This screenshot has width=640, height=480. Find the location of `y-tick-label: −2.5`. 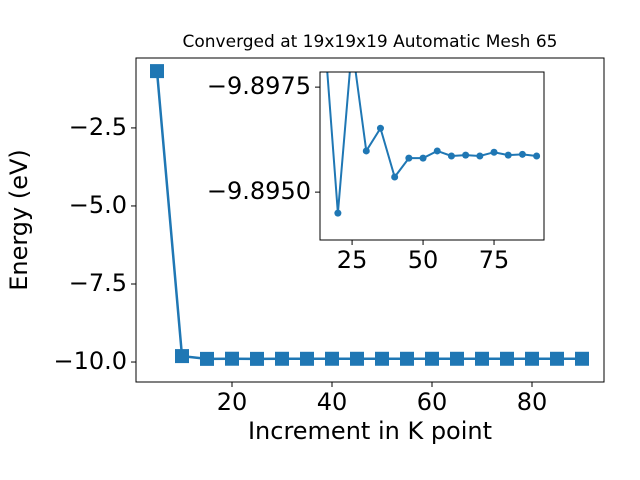

y-tick-label: −2.5 is located at coordinates (98, 127).